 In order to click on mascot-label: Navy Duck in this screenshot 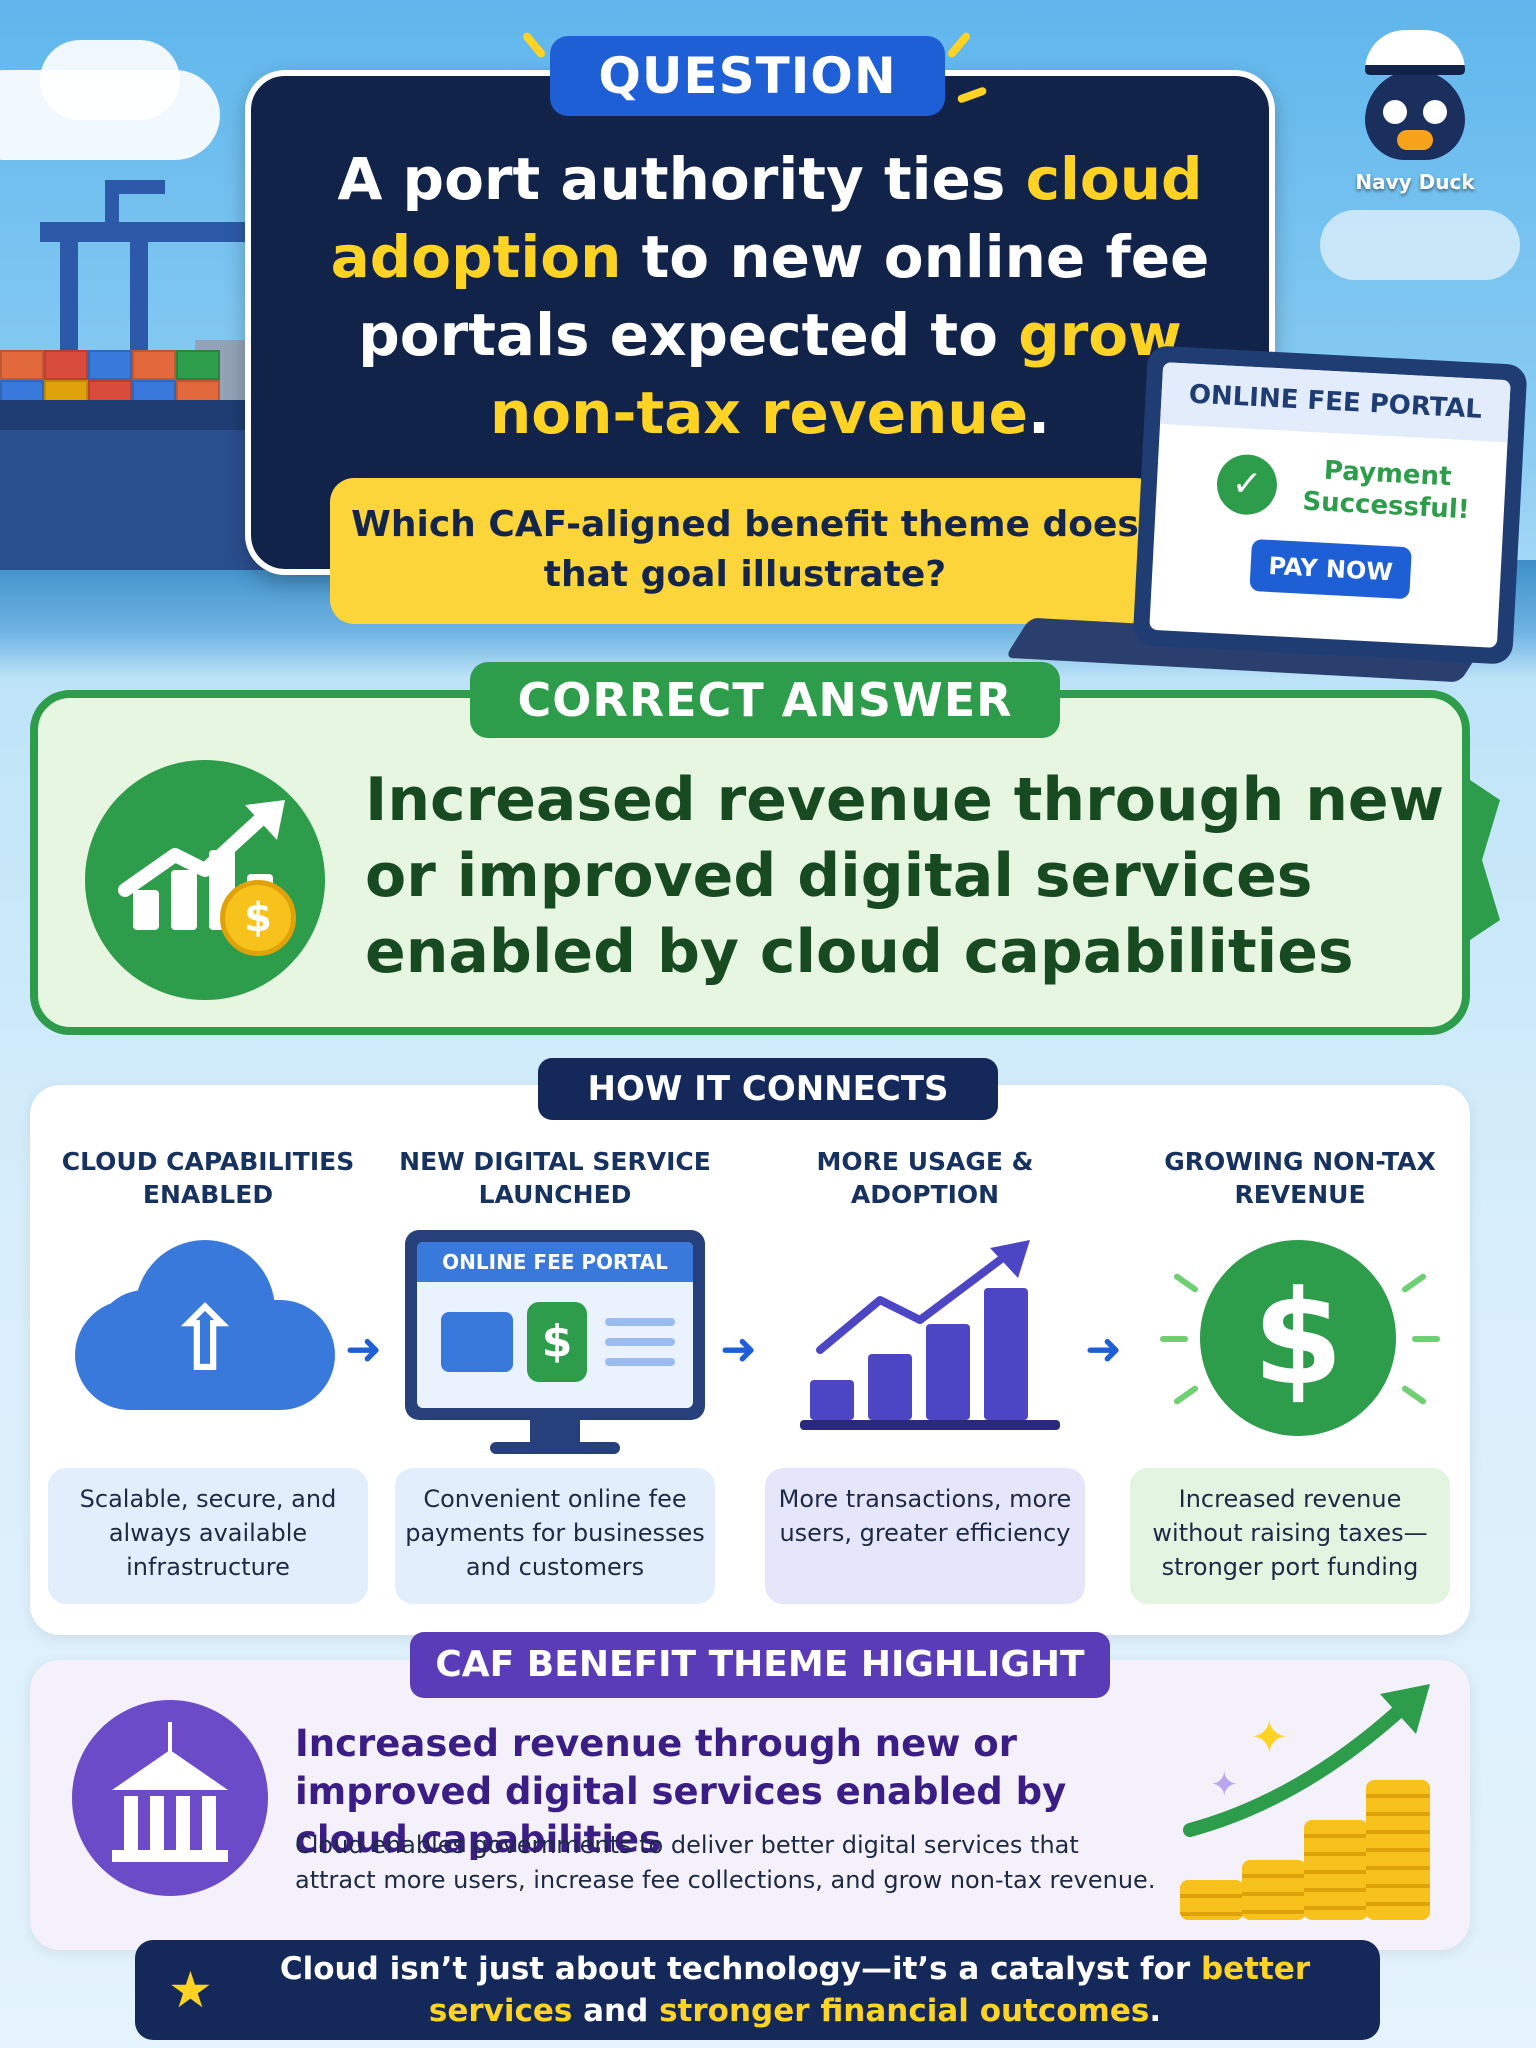, I will do `click(1415, 182)`.